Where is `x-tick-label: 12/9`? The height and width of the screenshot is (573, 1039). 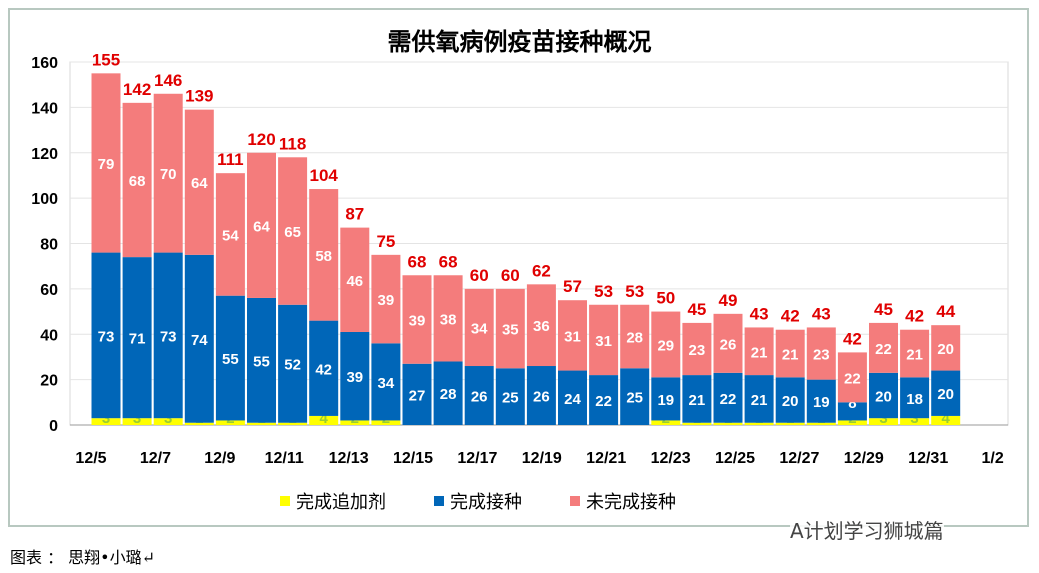 x-tick-label: 12/9 is located at coordinates (219, 458).